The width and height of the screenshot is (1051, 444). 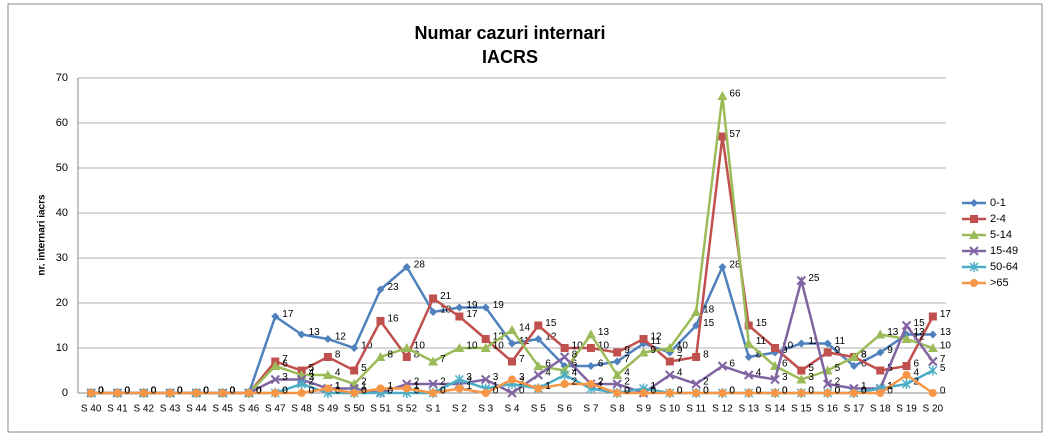 I want to click on legend-label: 15-49, so click(x=1004, y=251).